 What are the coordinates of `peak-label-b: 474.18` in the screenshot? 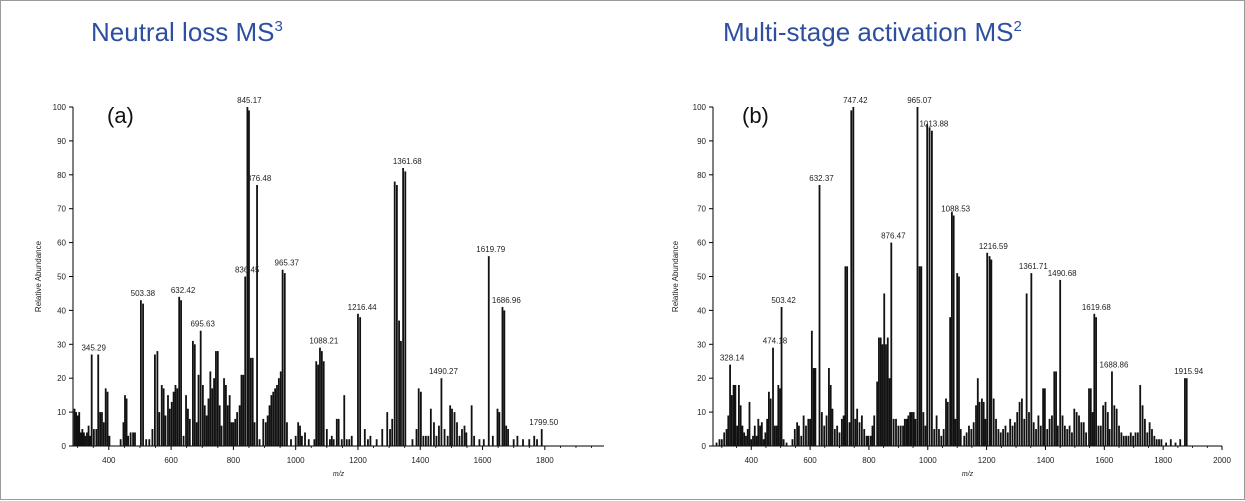 It's located at (775, 341).